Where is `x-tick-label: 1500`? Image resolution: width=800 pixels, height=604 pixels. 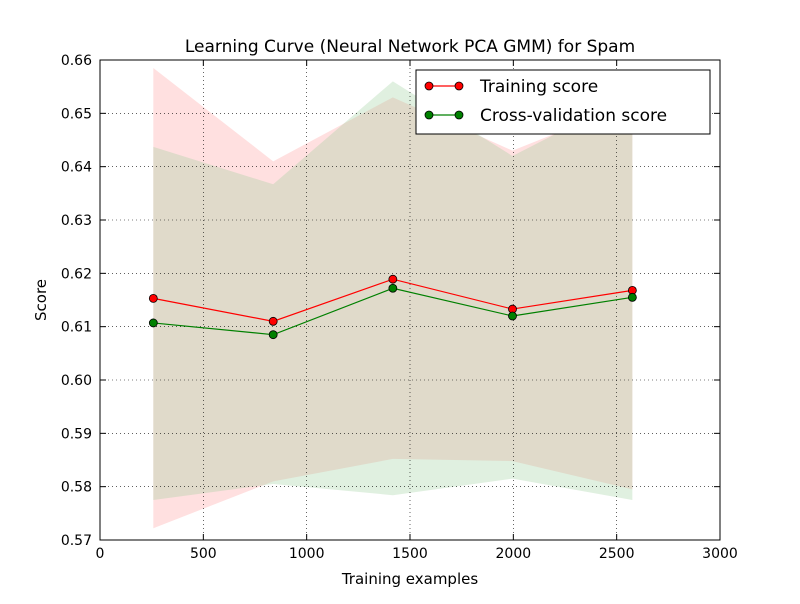
x-tick-label: 1500 is located at coordinates (410, 554).